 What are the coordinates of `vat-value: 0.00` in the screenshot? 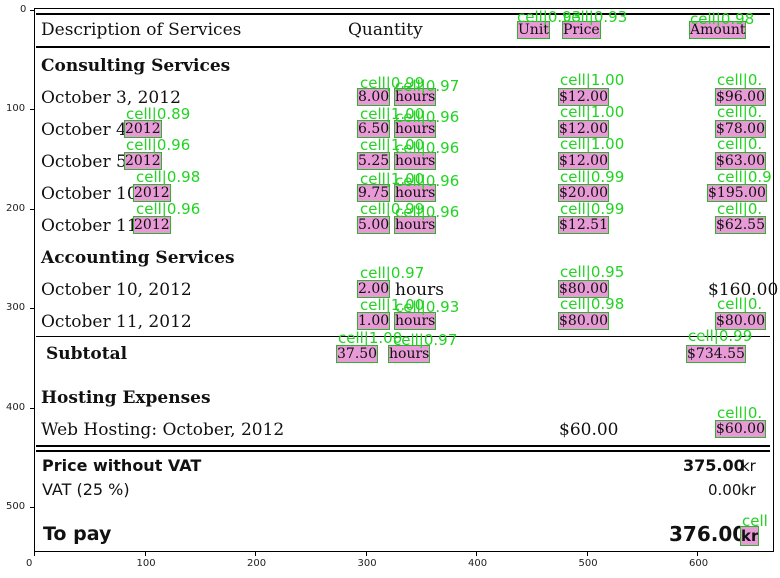 It's located at (725, 490).